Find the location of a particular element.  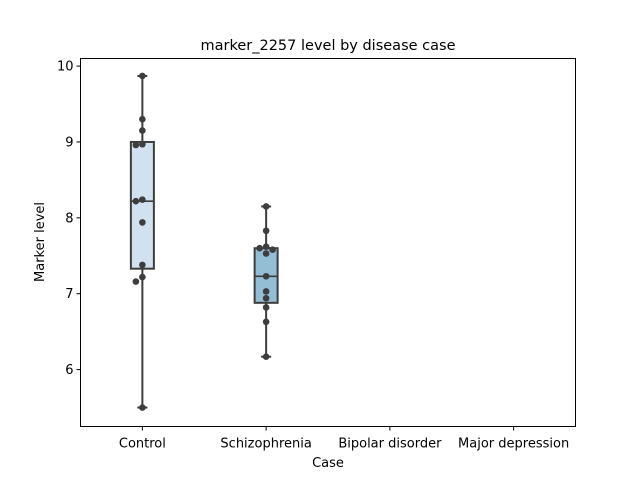

y-tick-label: 8 is located at coordinates (69, 218).